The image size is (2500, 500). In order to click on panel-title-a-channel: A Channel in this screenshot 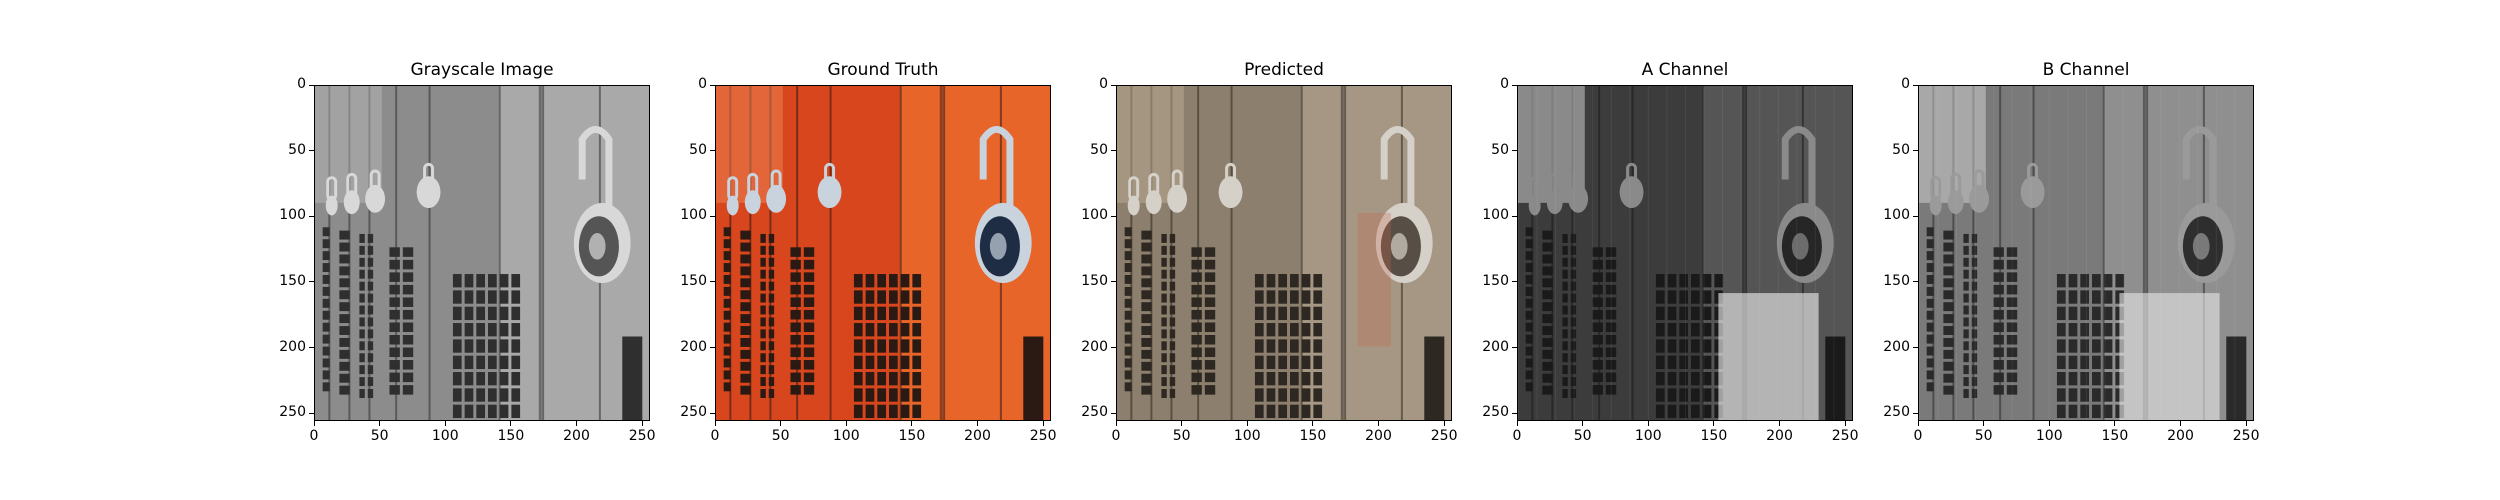, I will do `click(1685, 70)`.